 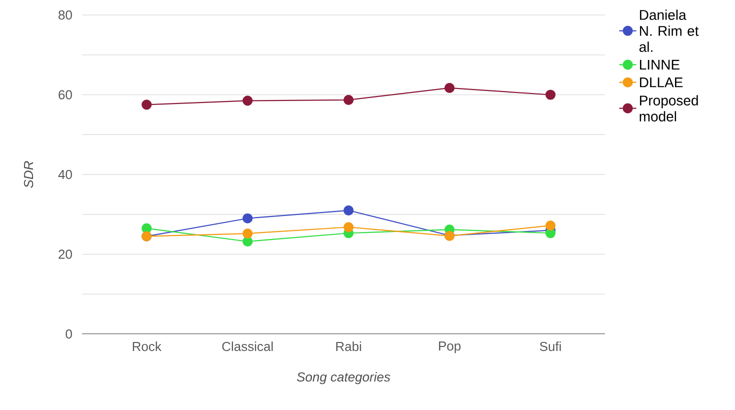 I want to click on legend-label: Daniela N. Rim et al., so click(x=669, y=31).